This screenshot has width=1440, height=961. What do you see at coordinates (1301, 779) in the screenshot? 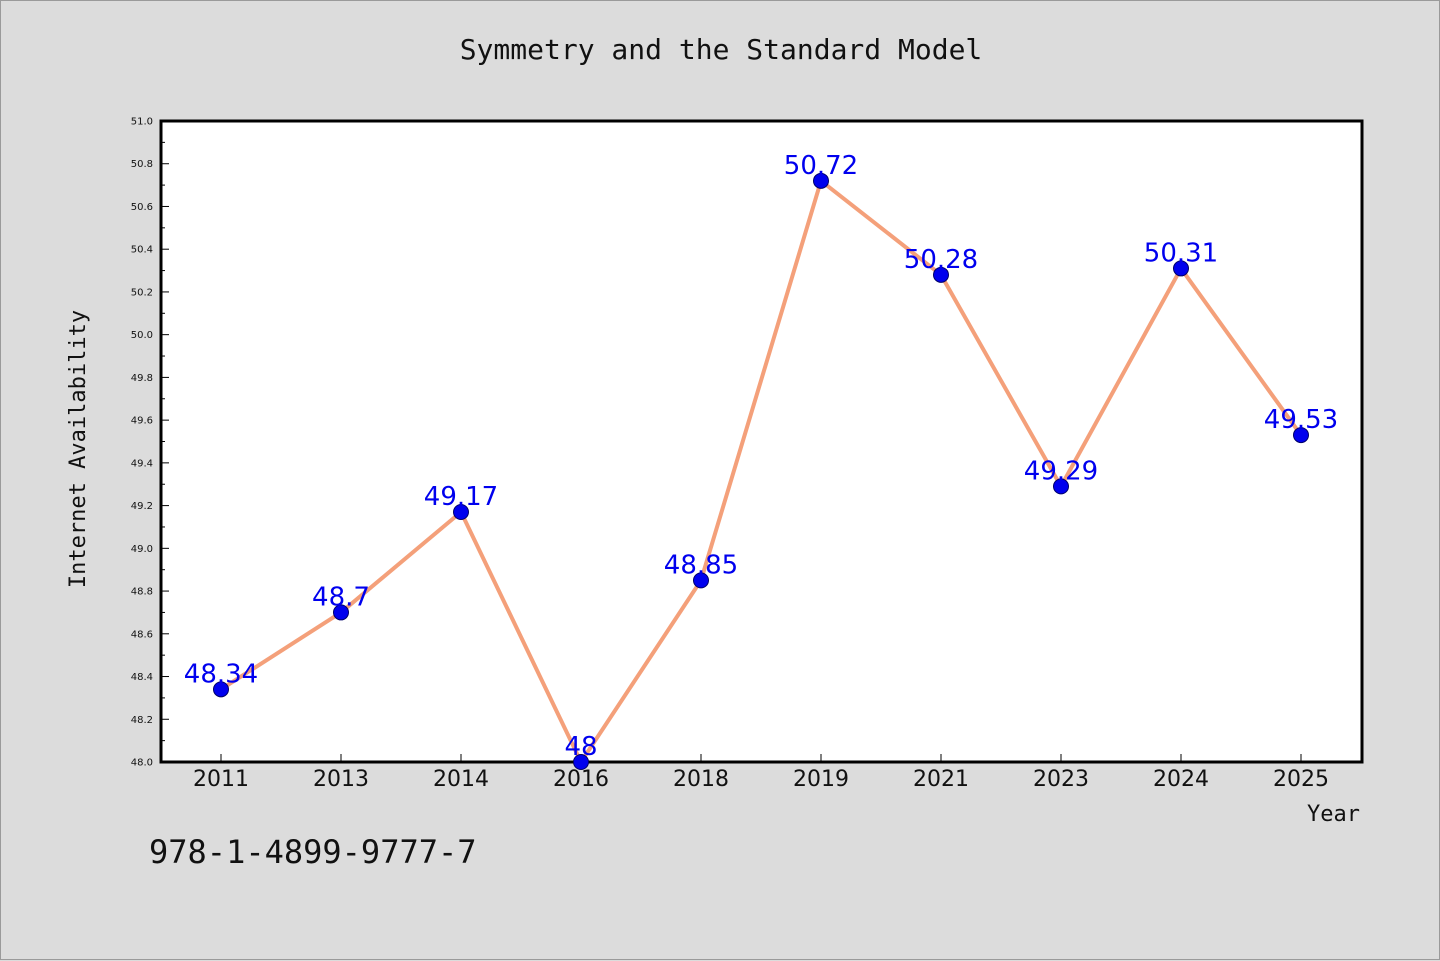
I see `x-tick-label: 2025` at bounding box center [1301, 779].